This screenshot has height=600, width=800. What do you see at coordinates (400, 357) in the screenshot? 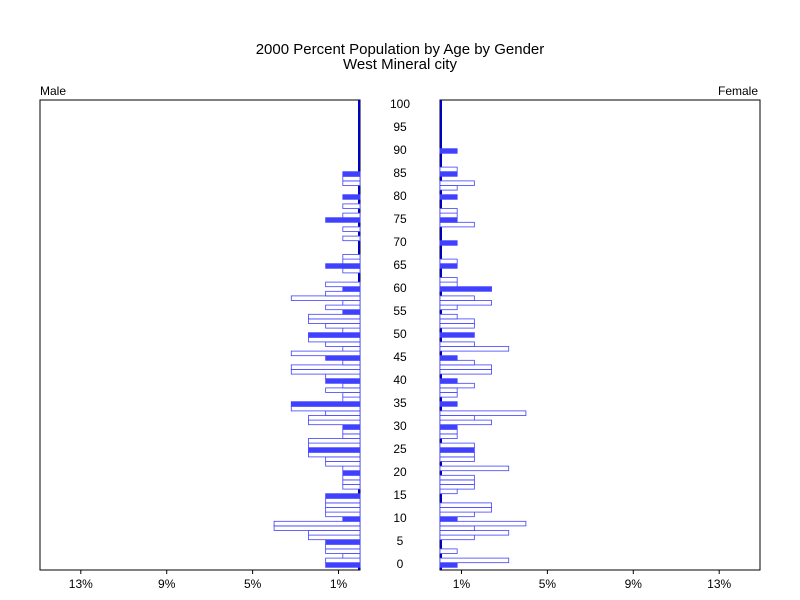
I see `age-label: 45` at bounding box center [400, 357].